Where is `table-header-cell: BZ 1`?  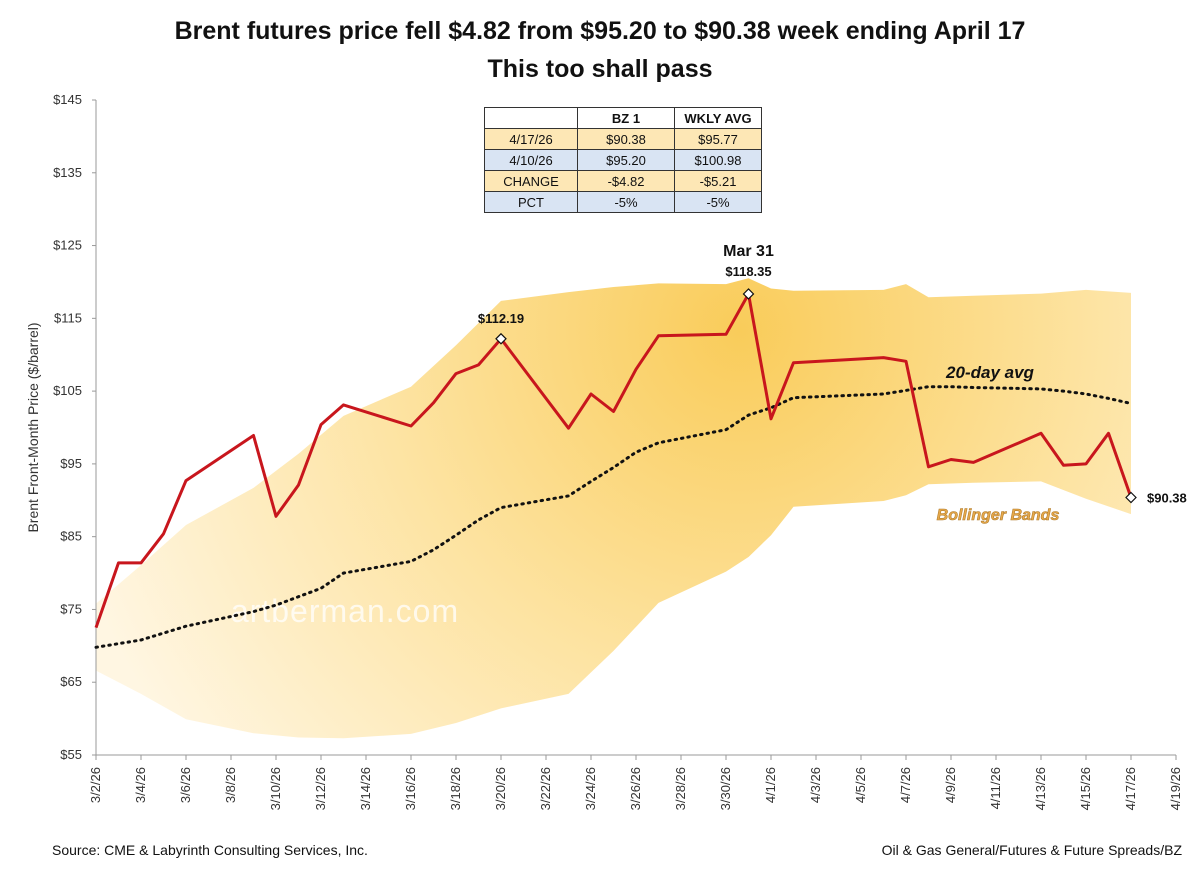
table-header-cell: BZ 1 is located at coordinates (626, 118).